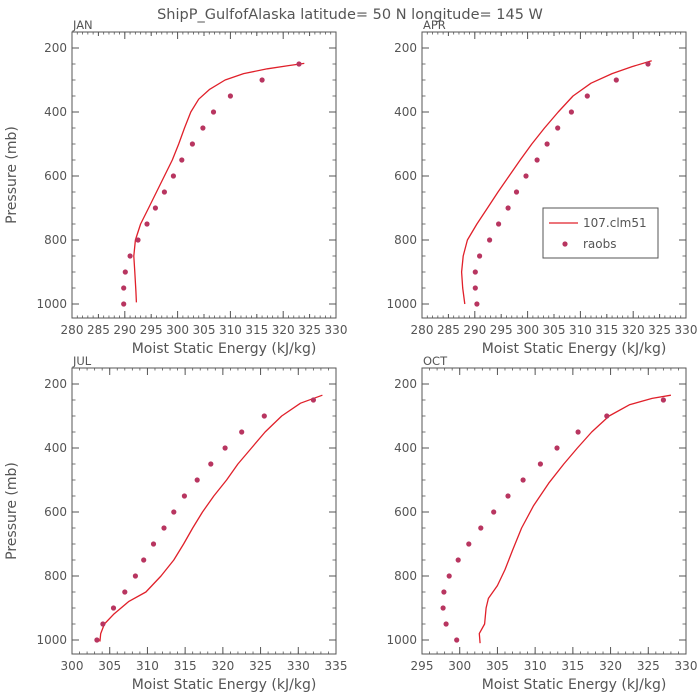 The image size is (700, 700). Describe the element at coordinates (600, 233) in the screenshot. I see `legend: 107.clm51 raobs` at that location.